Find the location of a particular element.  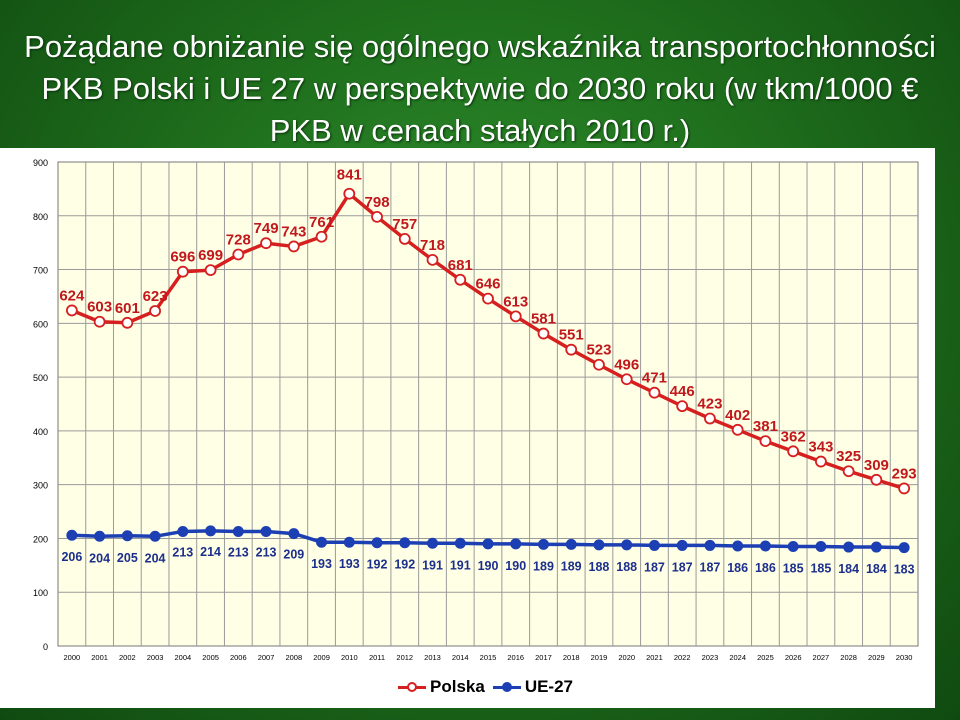

data-label-polska: 728 is located at coordinates (238, 239).